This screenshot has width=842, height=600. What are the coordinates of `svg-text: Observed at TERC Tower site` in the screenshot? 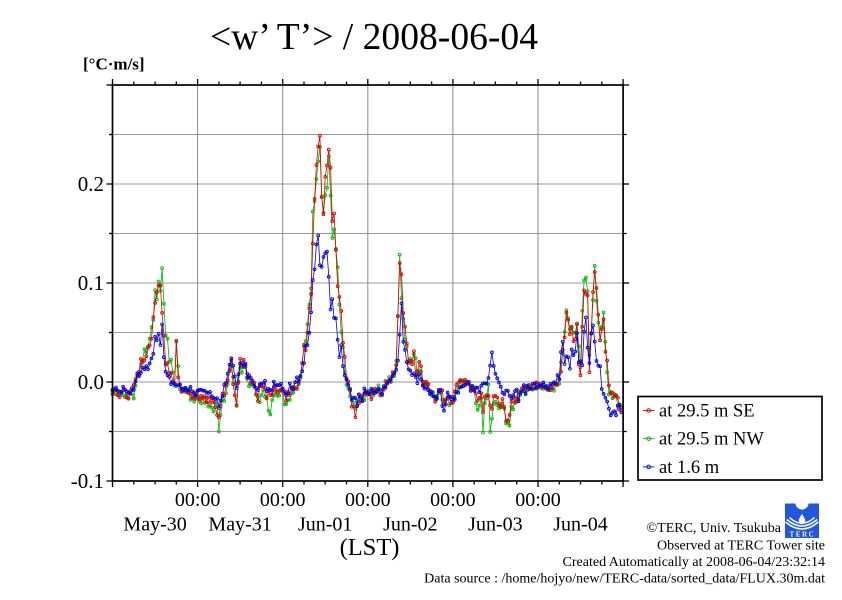 It's located at (741, 546).